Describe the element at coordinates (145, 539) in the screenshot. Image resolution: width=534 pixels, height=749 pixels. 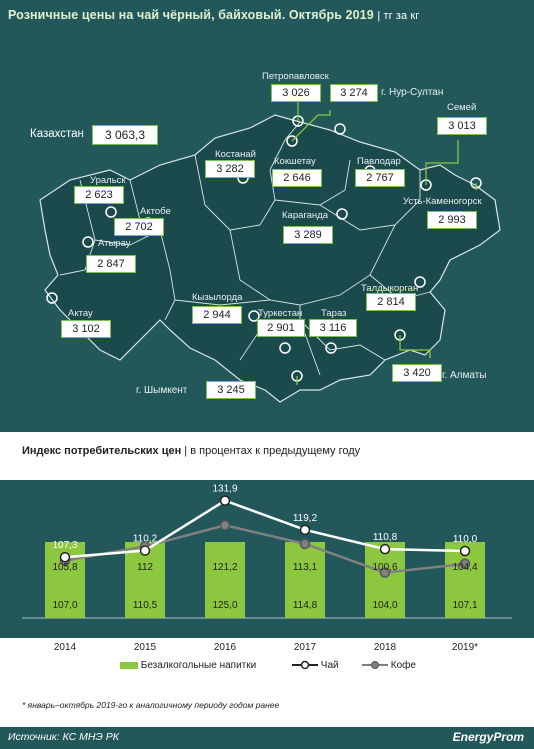
I see `tea-data-label: 110,2` at that location.